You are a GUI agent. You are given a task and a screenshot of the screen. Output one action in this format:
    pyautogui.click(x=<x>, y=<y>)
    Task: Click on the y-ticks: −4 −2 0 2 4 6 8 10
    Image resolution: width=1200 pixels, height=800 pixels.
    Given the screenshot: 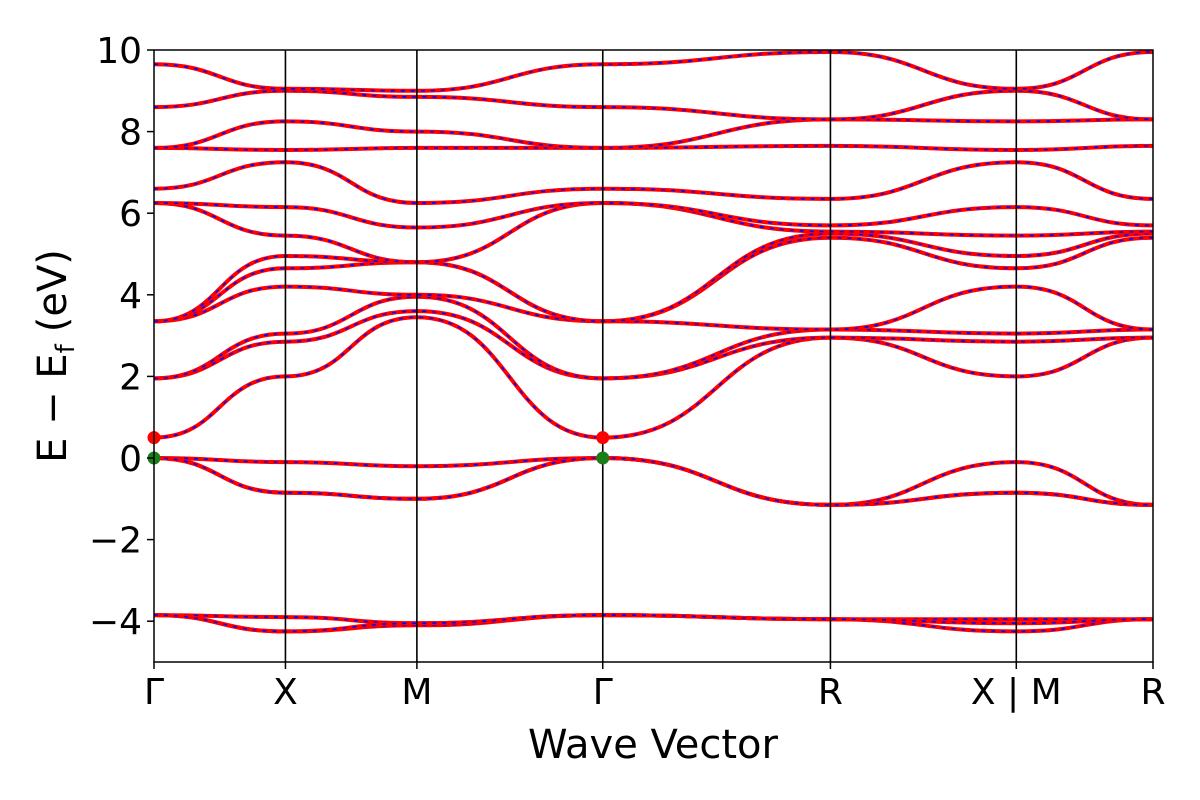 What is the action you would take?
    pyautogui.click(x=121, y=337)
    